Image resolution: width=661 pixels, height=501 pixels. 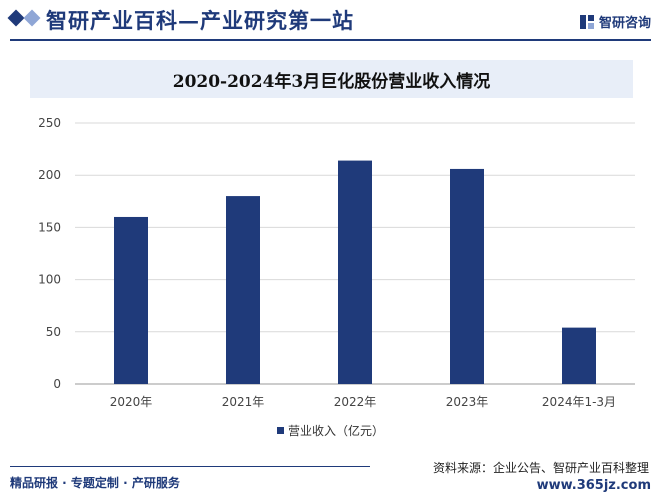 What do you see at coordinates (335, 431) in the screenshot?
I see `legend-label: 营业收入（亿元）` at bounding box center [335, 431].